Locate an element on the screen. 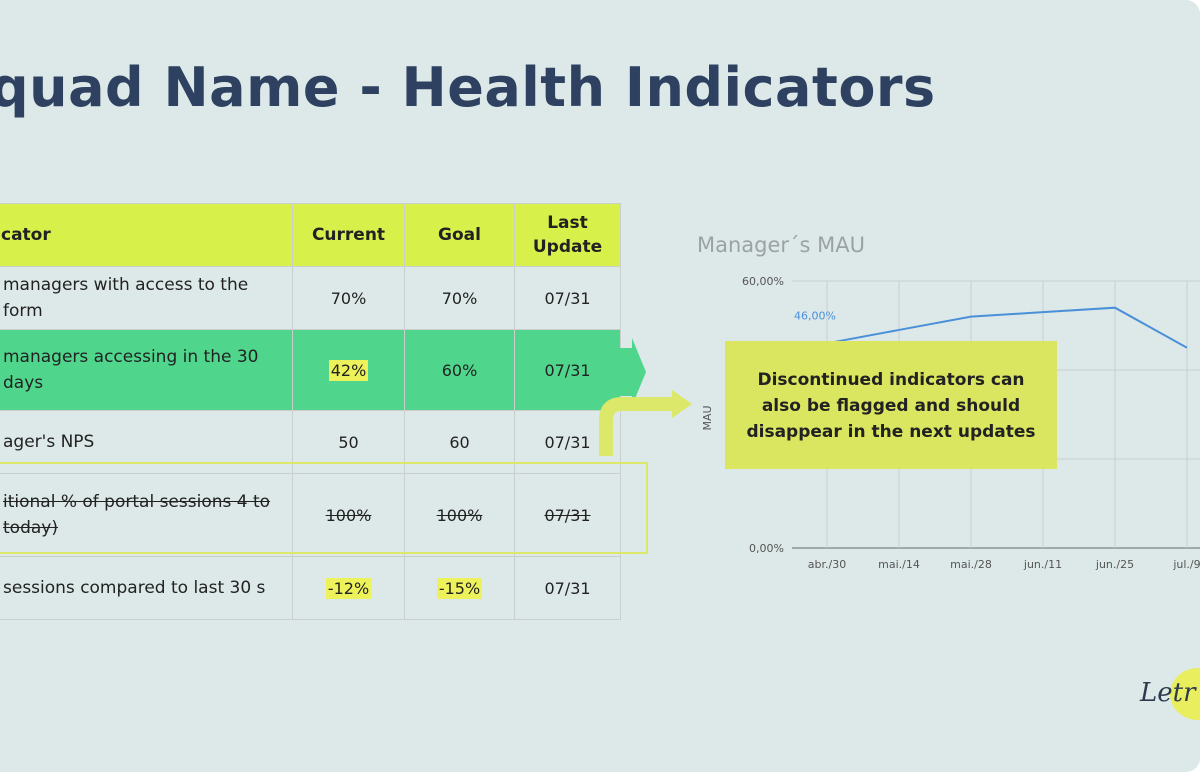  page-title: quad Name - Health Indicators is located at coordinates (468, 87).